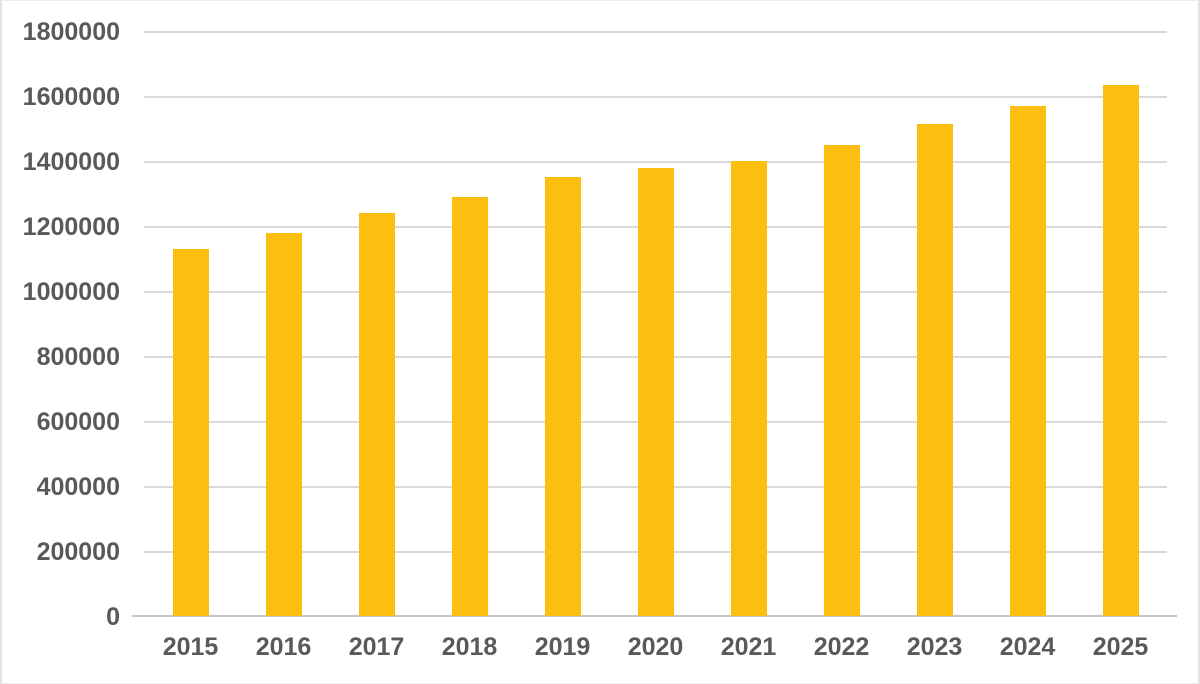 The height and width of the screenshot is (684, 1200). I want to click on x-tick-label-2022: 2022, so click(841, 647).